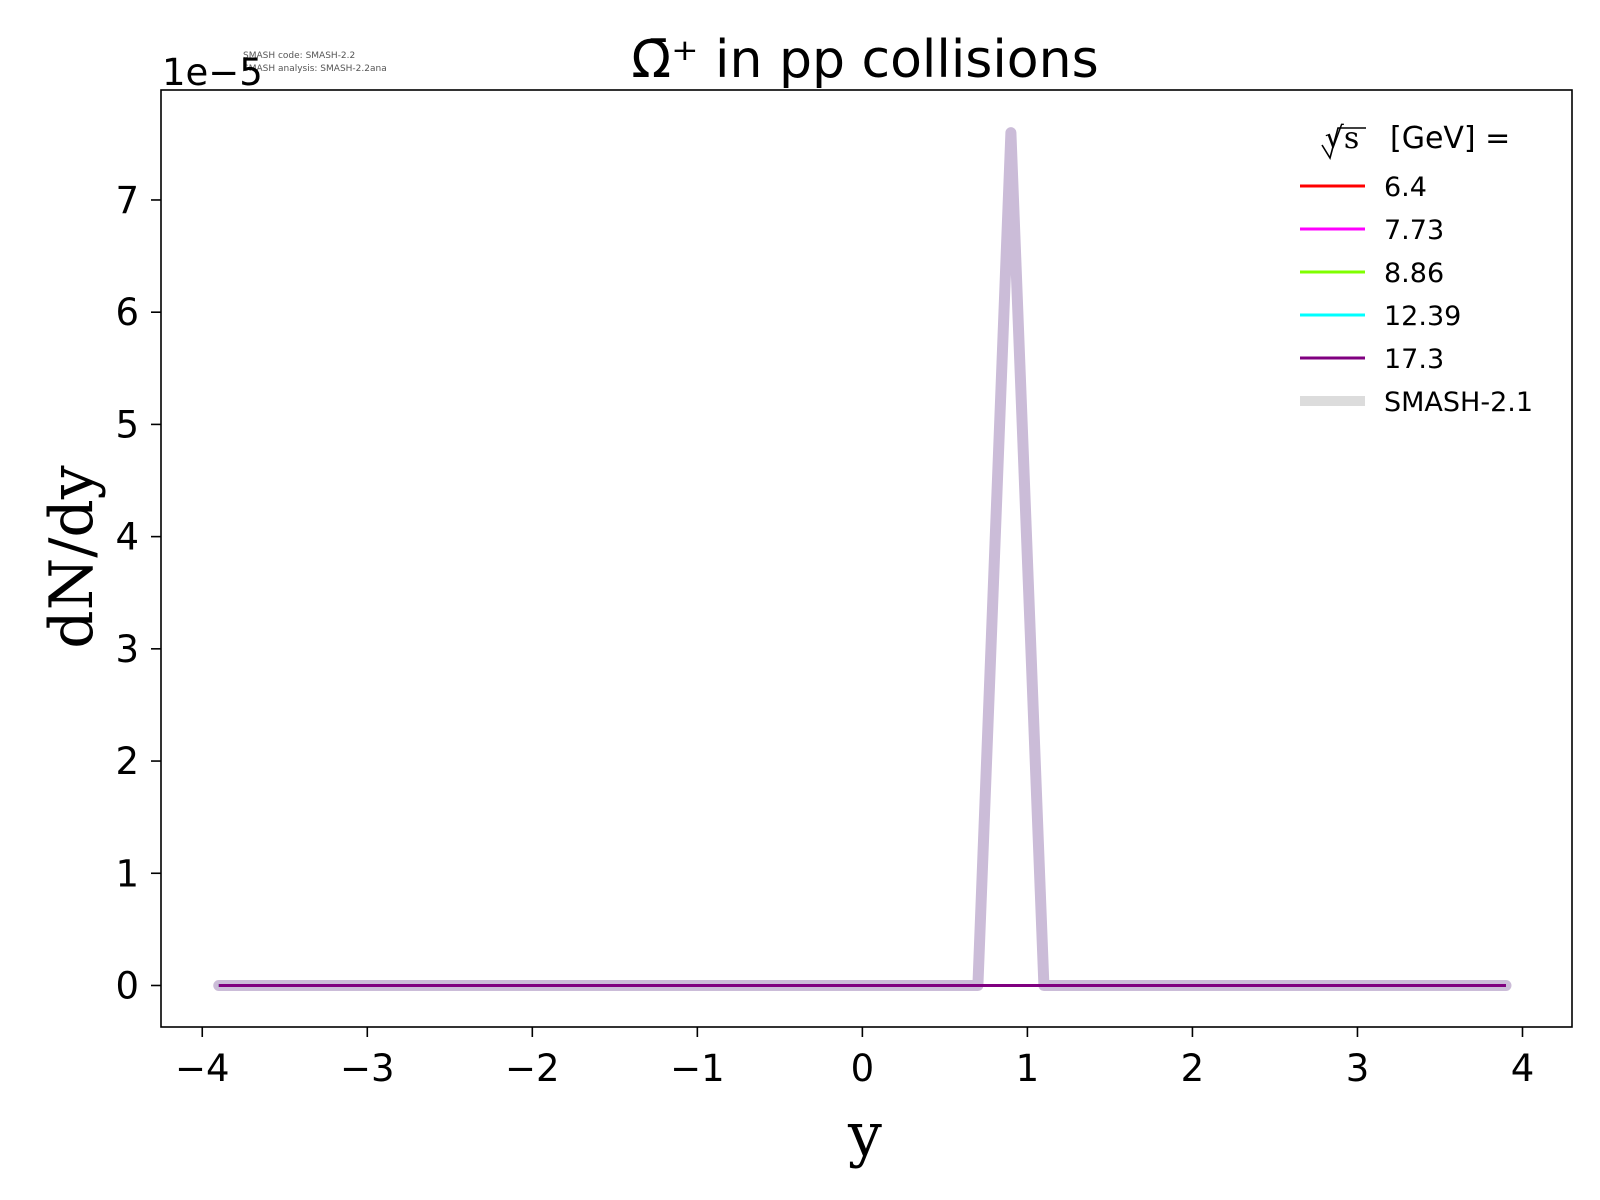  I want to click on x-tick-label: −2, so click(532, 1068).